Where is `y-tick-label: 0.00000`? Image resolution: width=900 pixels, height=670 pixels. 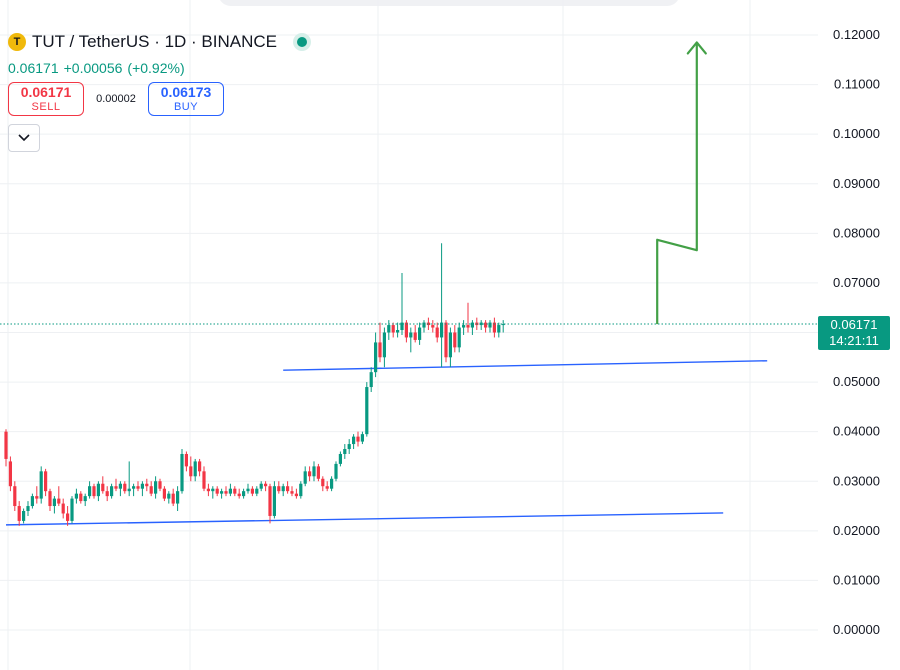
y-tick-label: 0.00000 is located at coordinates (856, 629).